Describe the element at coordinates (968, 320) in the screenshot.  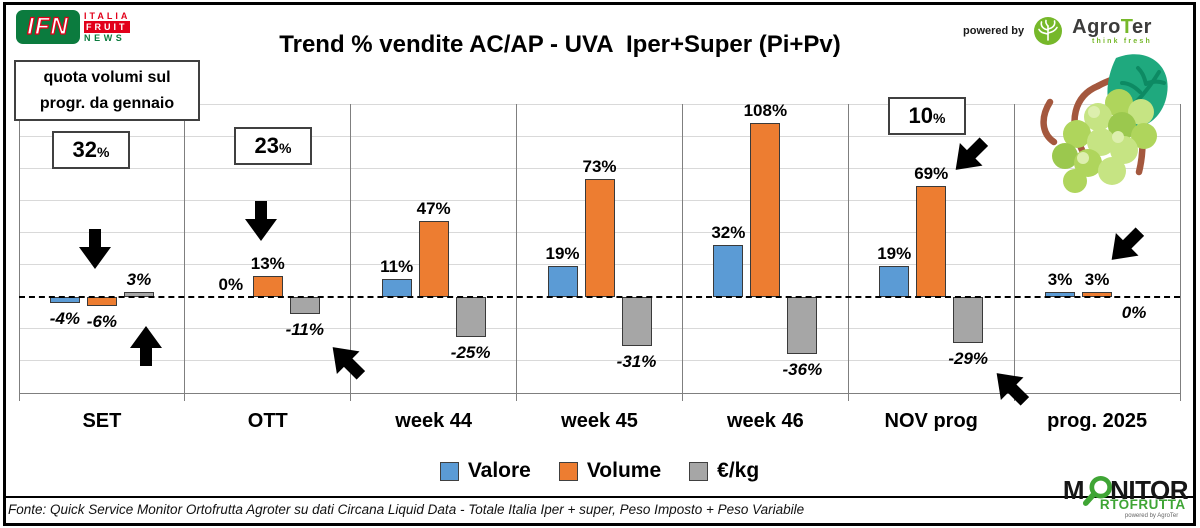
I see `bar-€/kg-NOV prog` at that location.